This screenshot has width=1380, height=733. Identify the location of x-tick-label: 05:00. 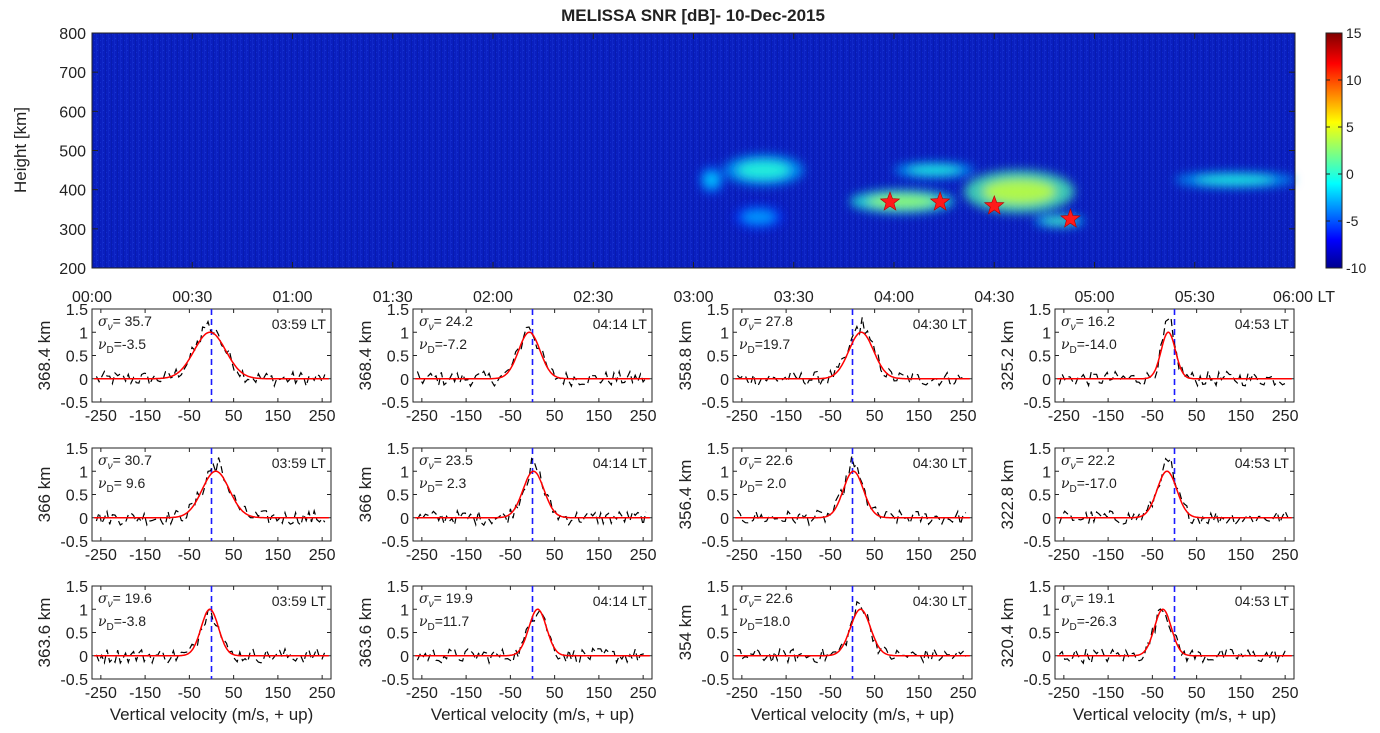
(1094, 297).